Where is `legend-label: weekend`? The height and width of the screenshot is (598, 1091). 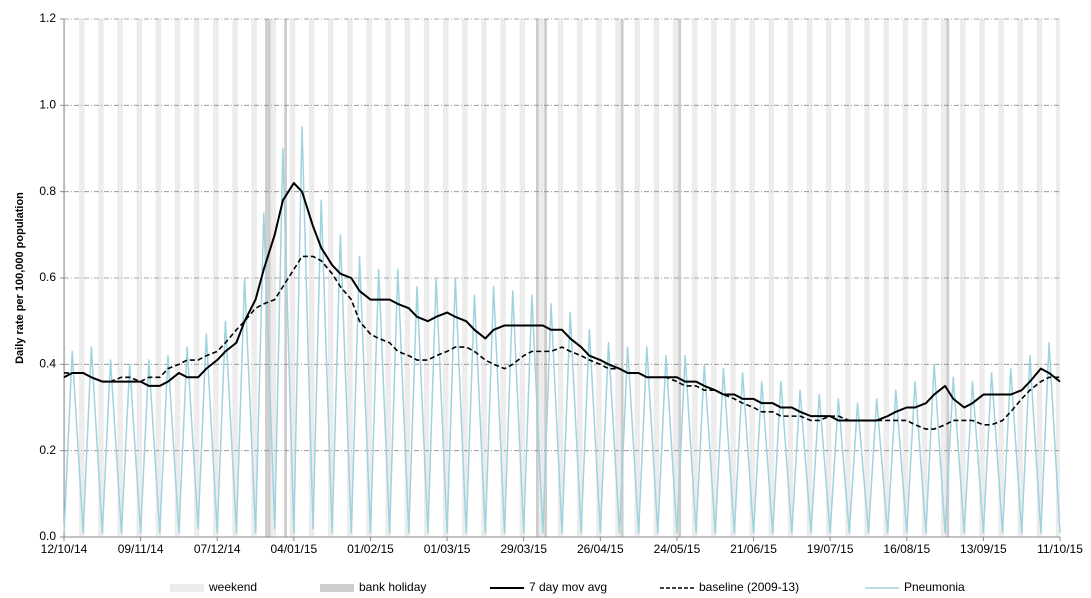
legend-label: weekend is located at coordinates (232, 587).